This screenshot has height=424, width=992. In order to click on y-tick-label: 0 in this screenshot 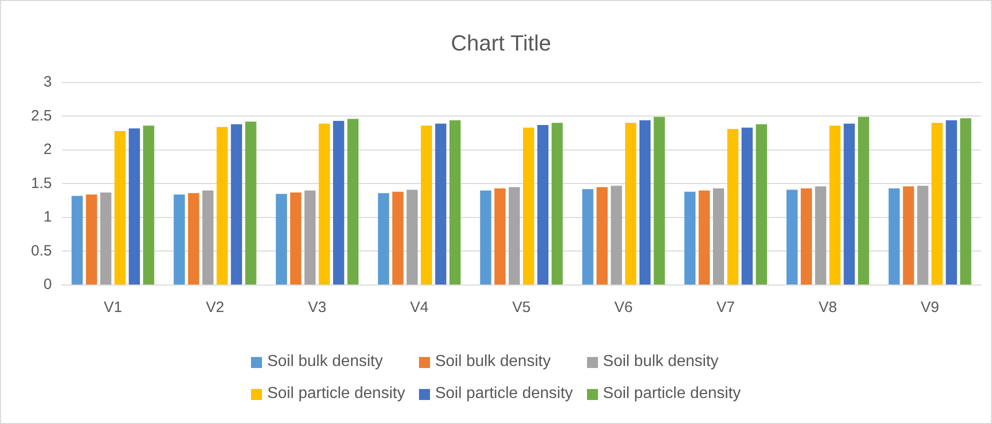, I will do `click(48, 285)`.